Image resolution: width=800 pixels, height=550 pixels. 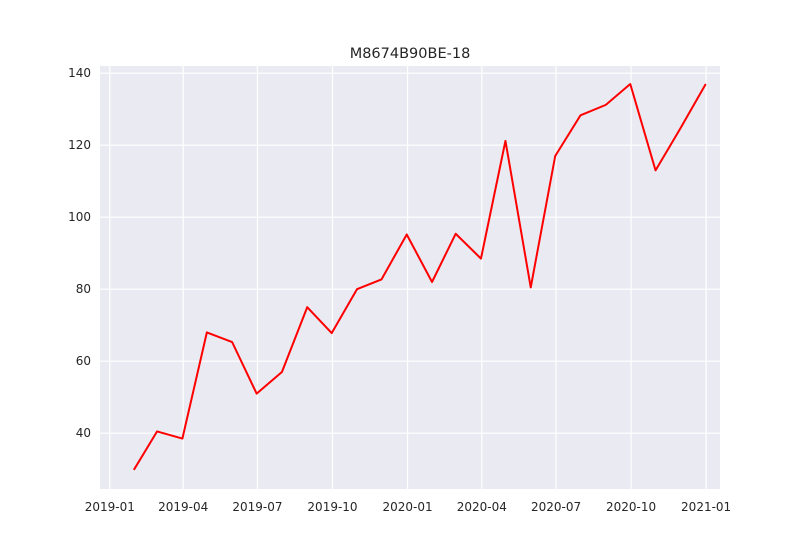 I want to click on y-tick-label: 60, so click(x=83, y=361).